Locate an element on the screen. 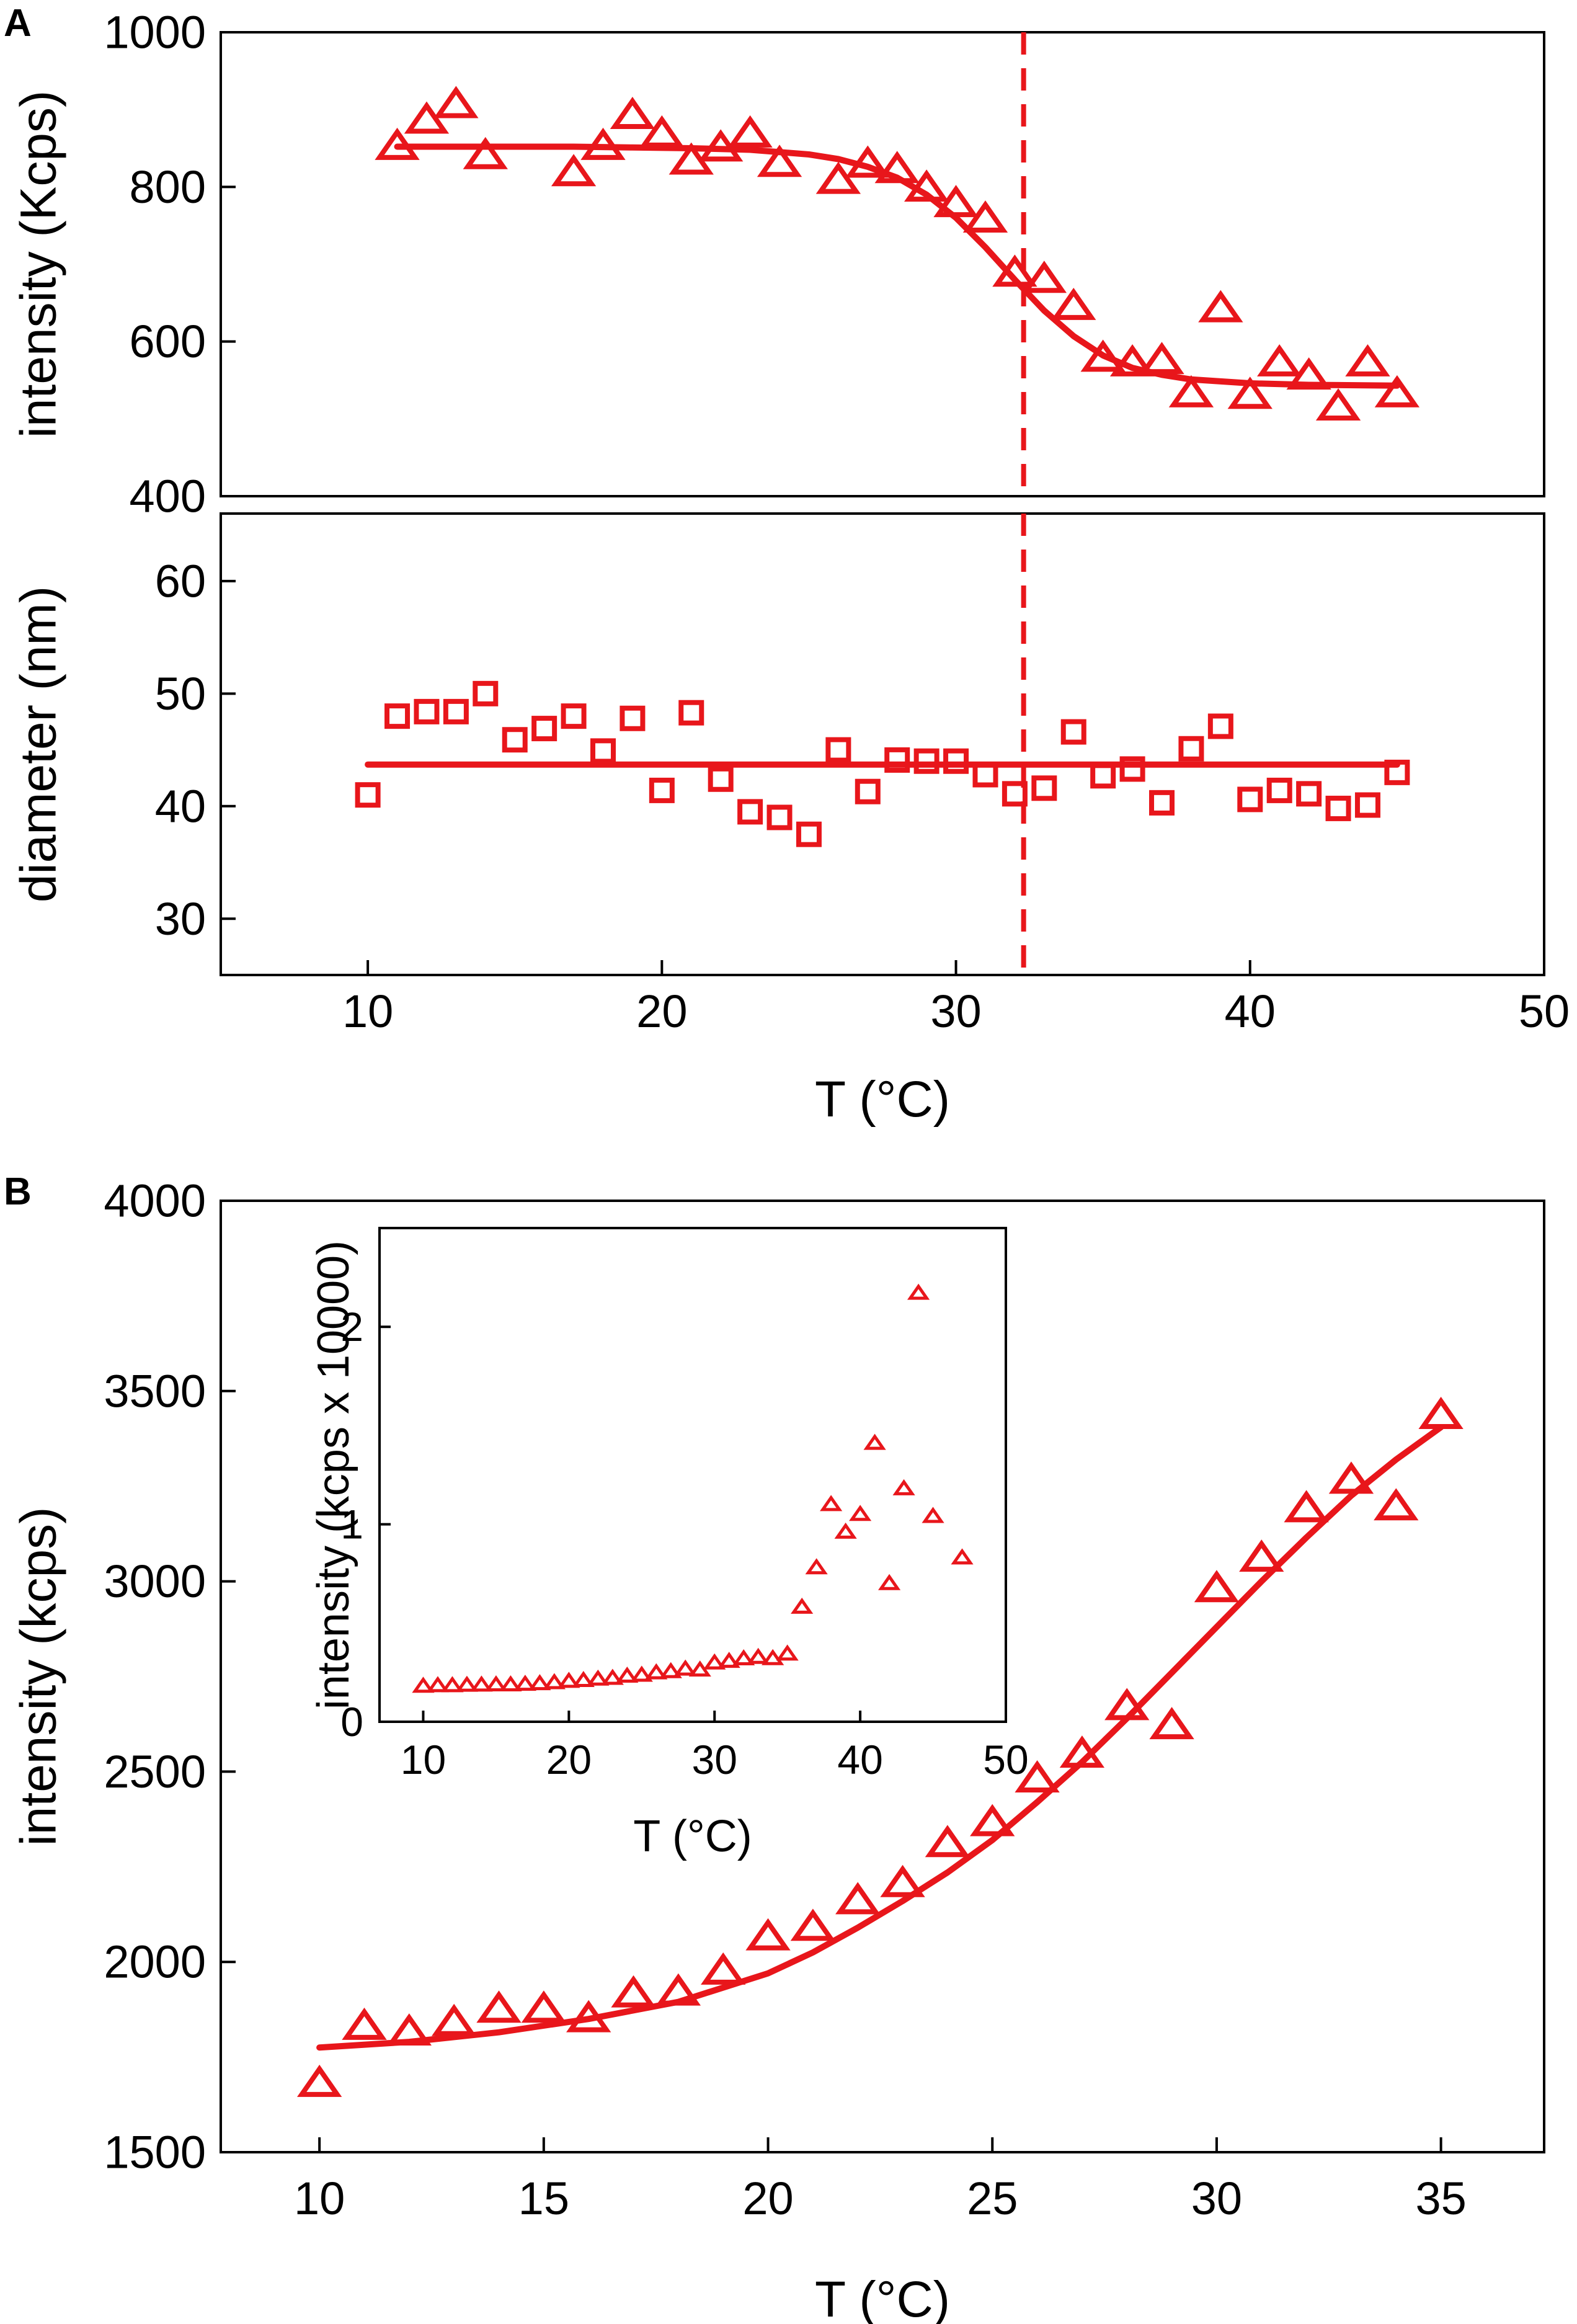  plot-frame is located at coordinates (692, 1475).